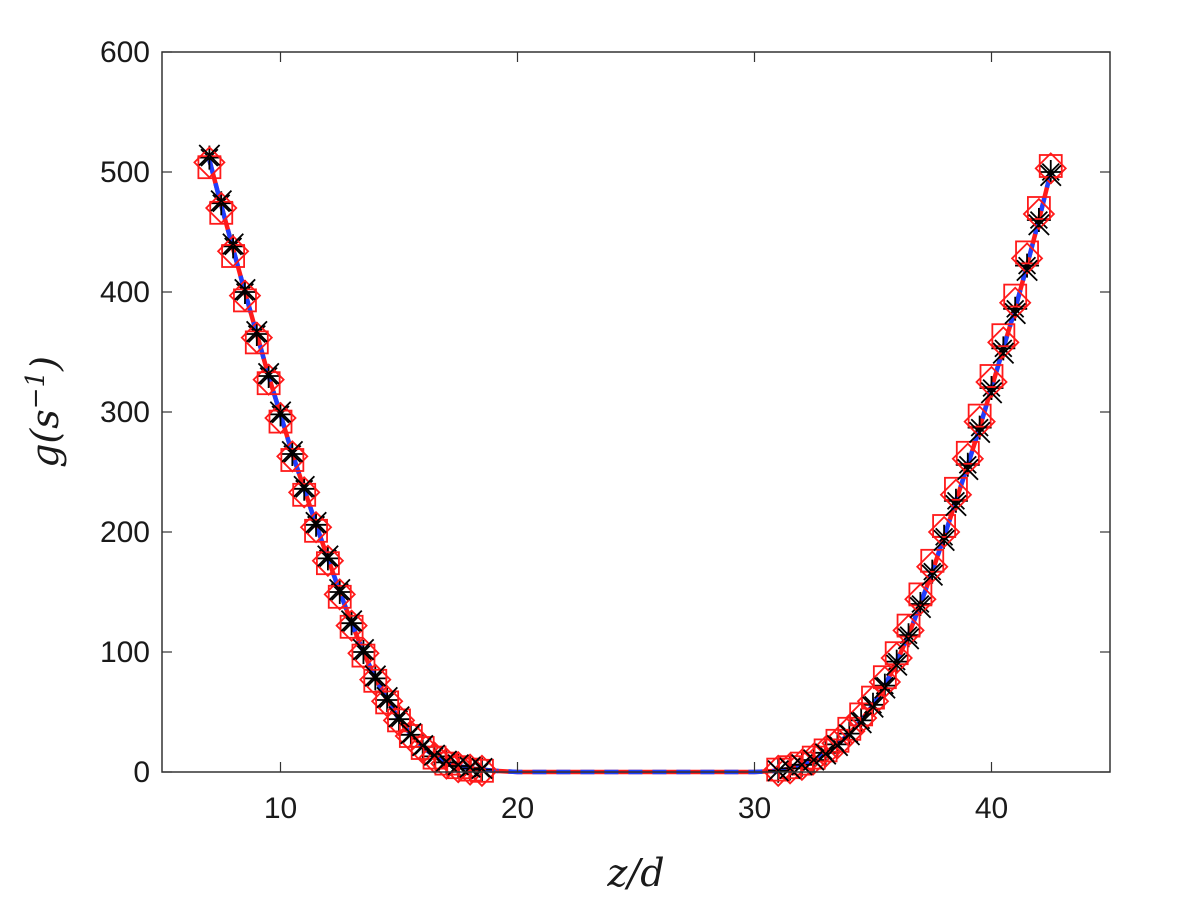 The width and height of the screenshot is (1196, 898). What do you see at coordinates (125, 412) in the screenshot?
I see `y-tick-label: 300` at bounding box center [125, 412].